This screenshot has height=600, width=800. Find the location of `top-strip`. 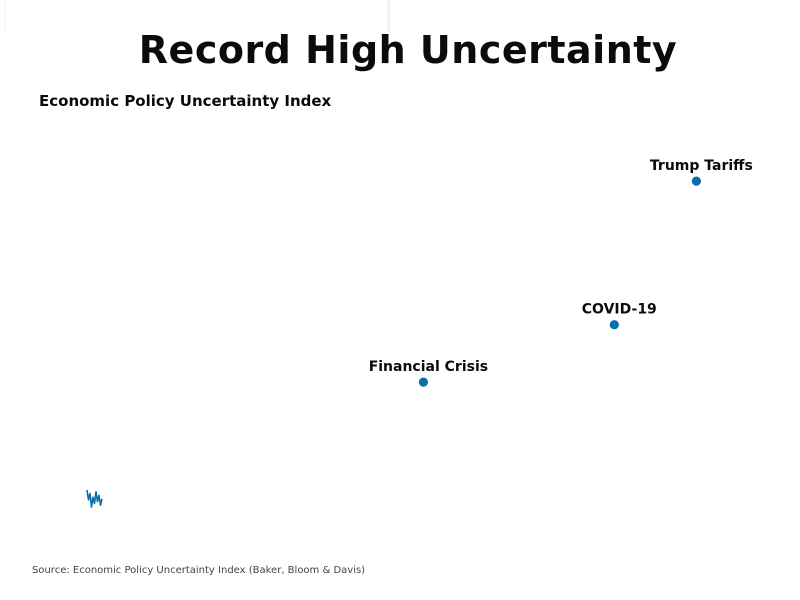

top-strip is located at coordinates (196, 16).